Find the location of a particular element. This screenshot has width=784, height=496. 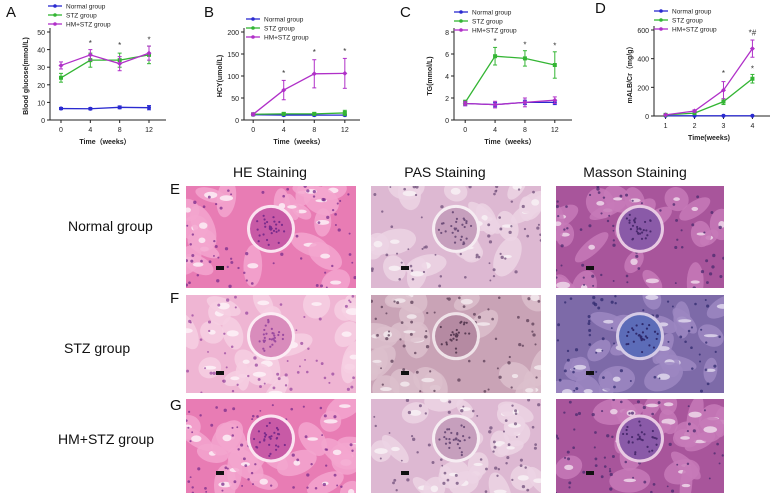

series-line is located at coordinates (709, 82).